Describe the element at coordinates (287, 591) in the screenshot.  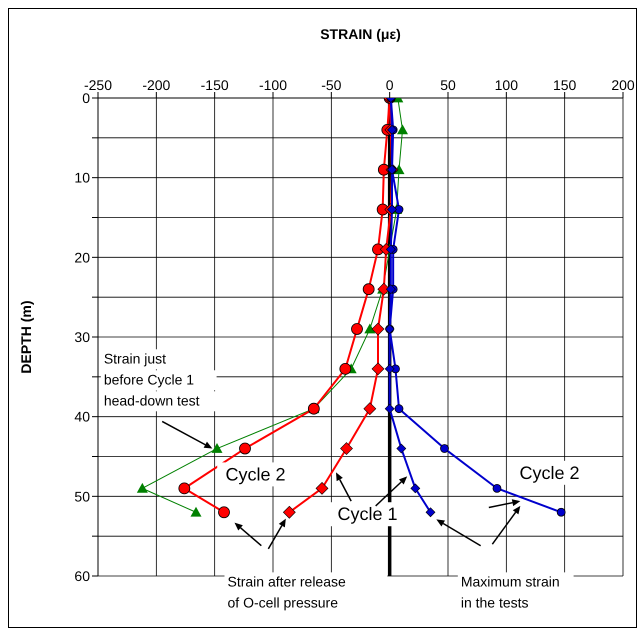
I see `annotation: Strain after release of O-cell pressure` at that location.